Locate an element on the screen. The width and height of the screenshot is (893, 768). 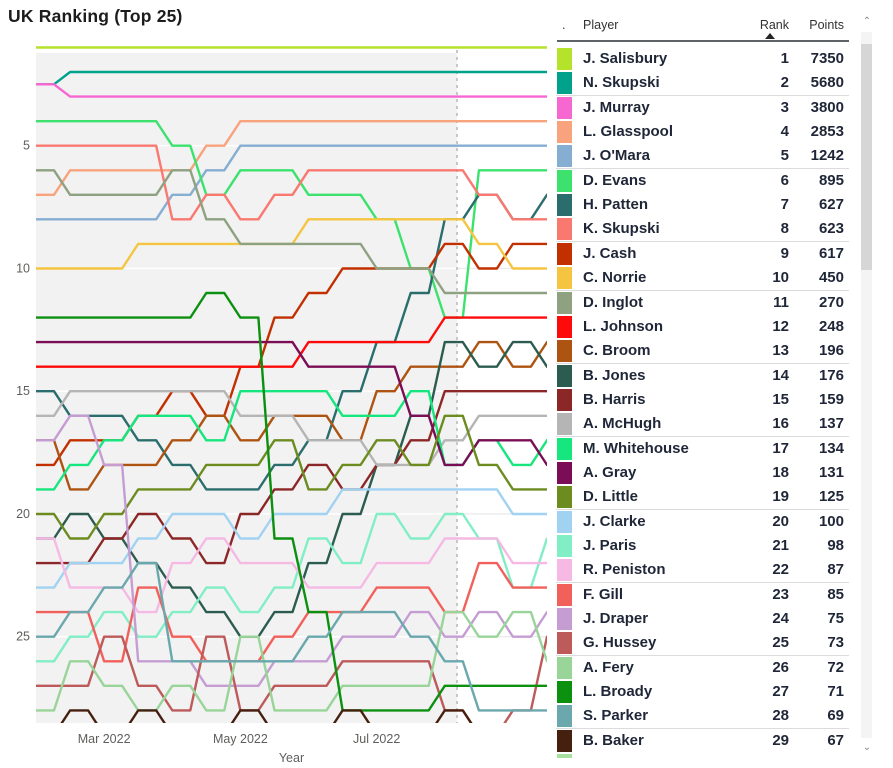
series-line-d-inglot is located at coordinates (291, 232).